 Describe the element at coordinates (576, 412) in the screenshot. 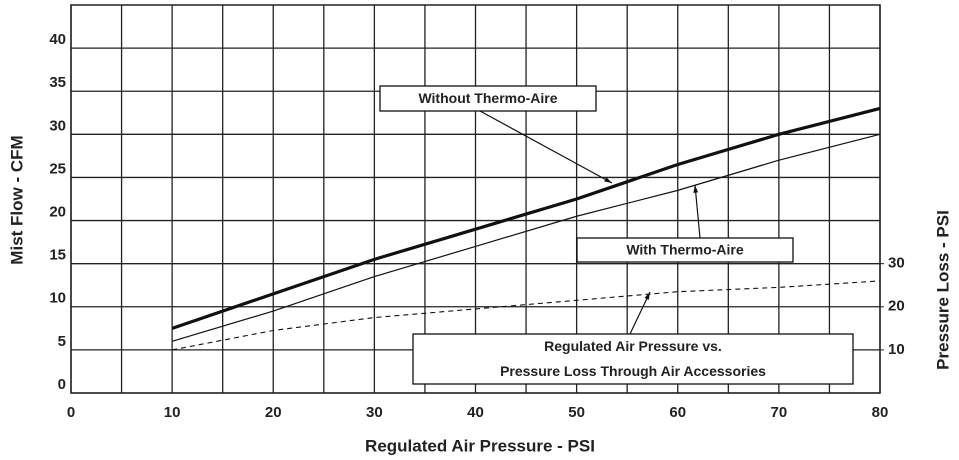

I see `x-tick-label: 50` at that location.